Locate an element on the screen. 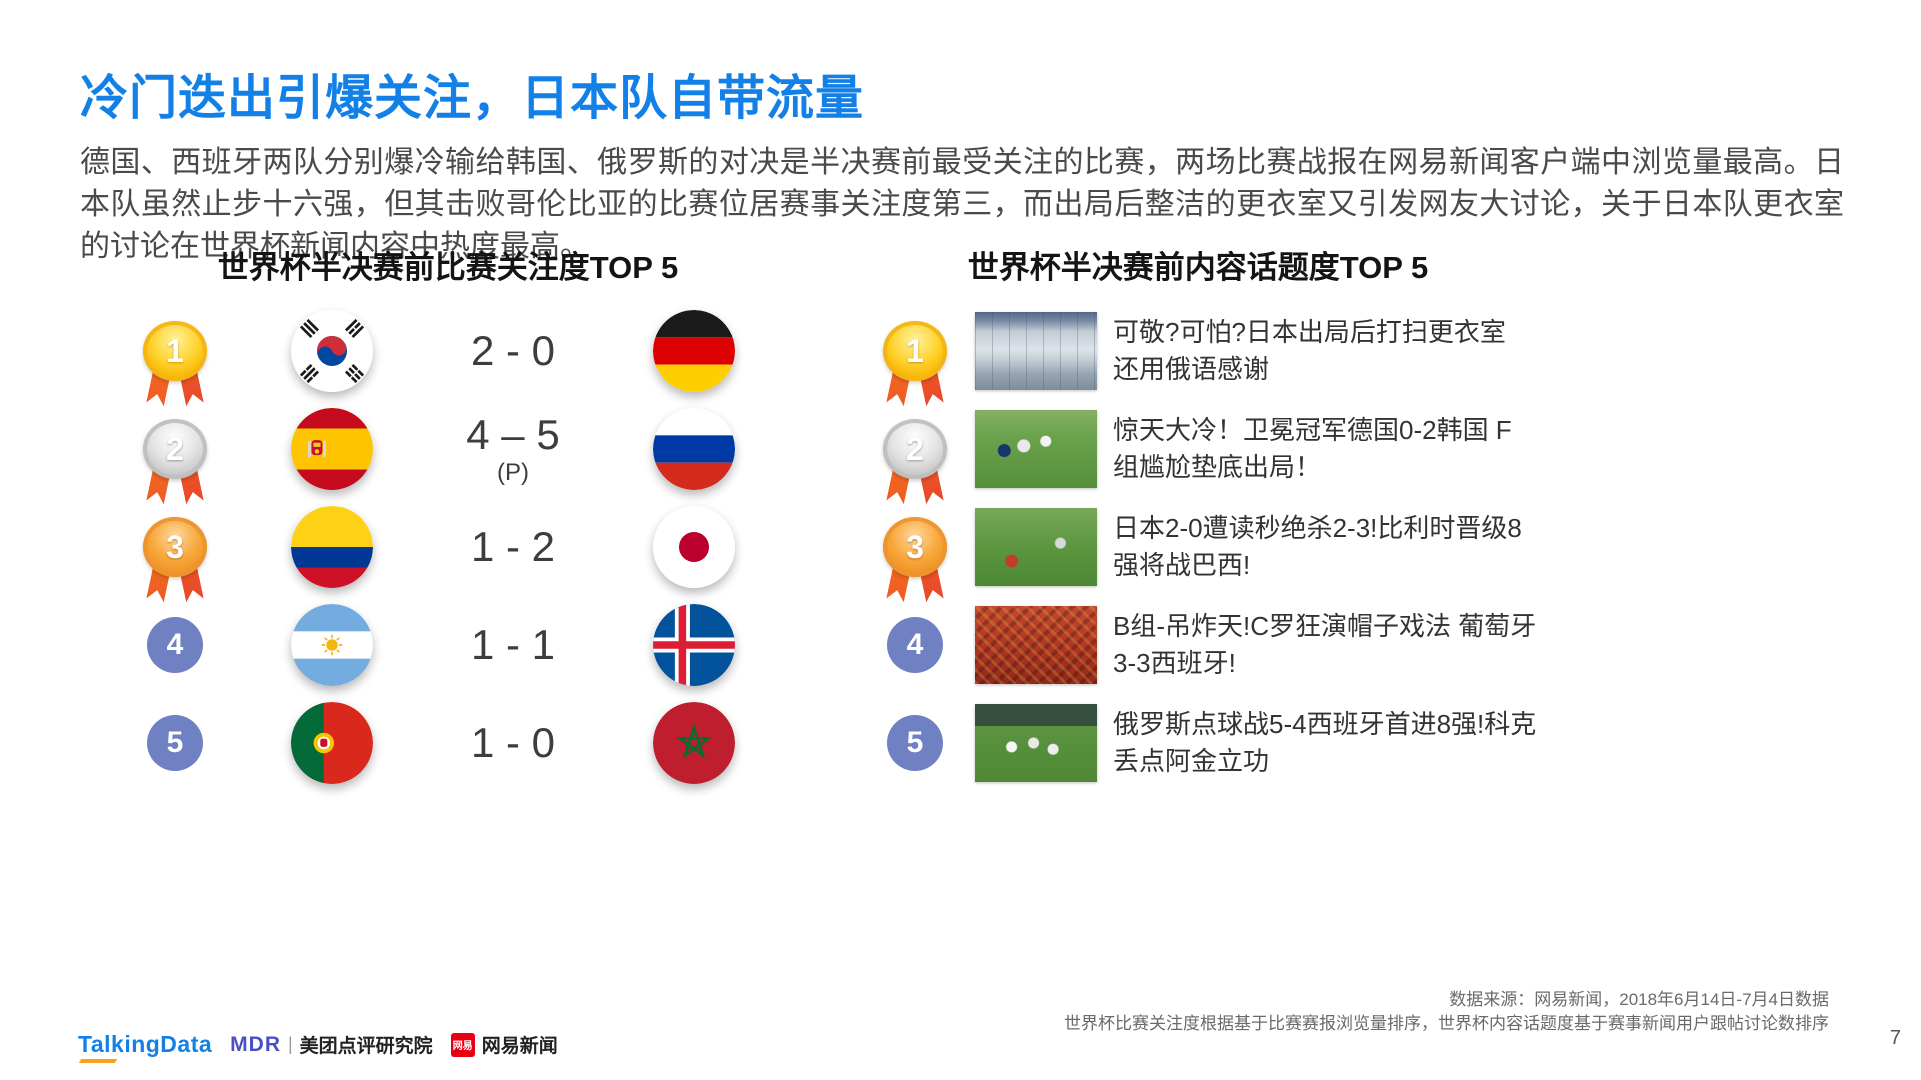 The height and width of the screenshot is (1080, 1921). score-cell: 1 - 2 is located at coordinates (513, 547).